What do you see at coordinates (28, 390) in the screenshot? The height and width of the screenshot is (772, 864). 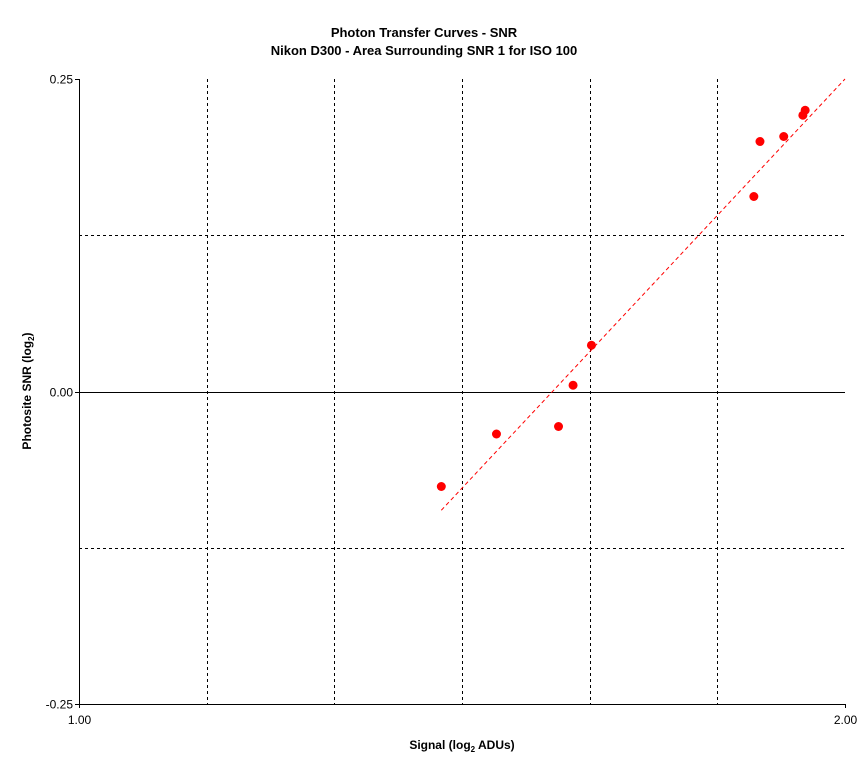 I see `y-axis-title: Photosite SNR (log2)` at bounding box center [28, 390].